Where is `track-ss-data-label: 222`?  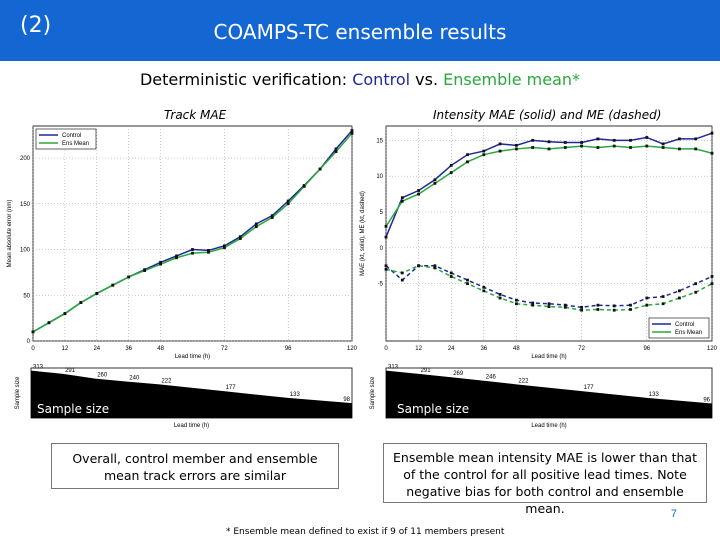 track-ss-data-label: 222 is located at coordinates (166, 381).